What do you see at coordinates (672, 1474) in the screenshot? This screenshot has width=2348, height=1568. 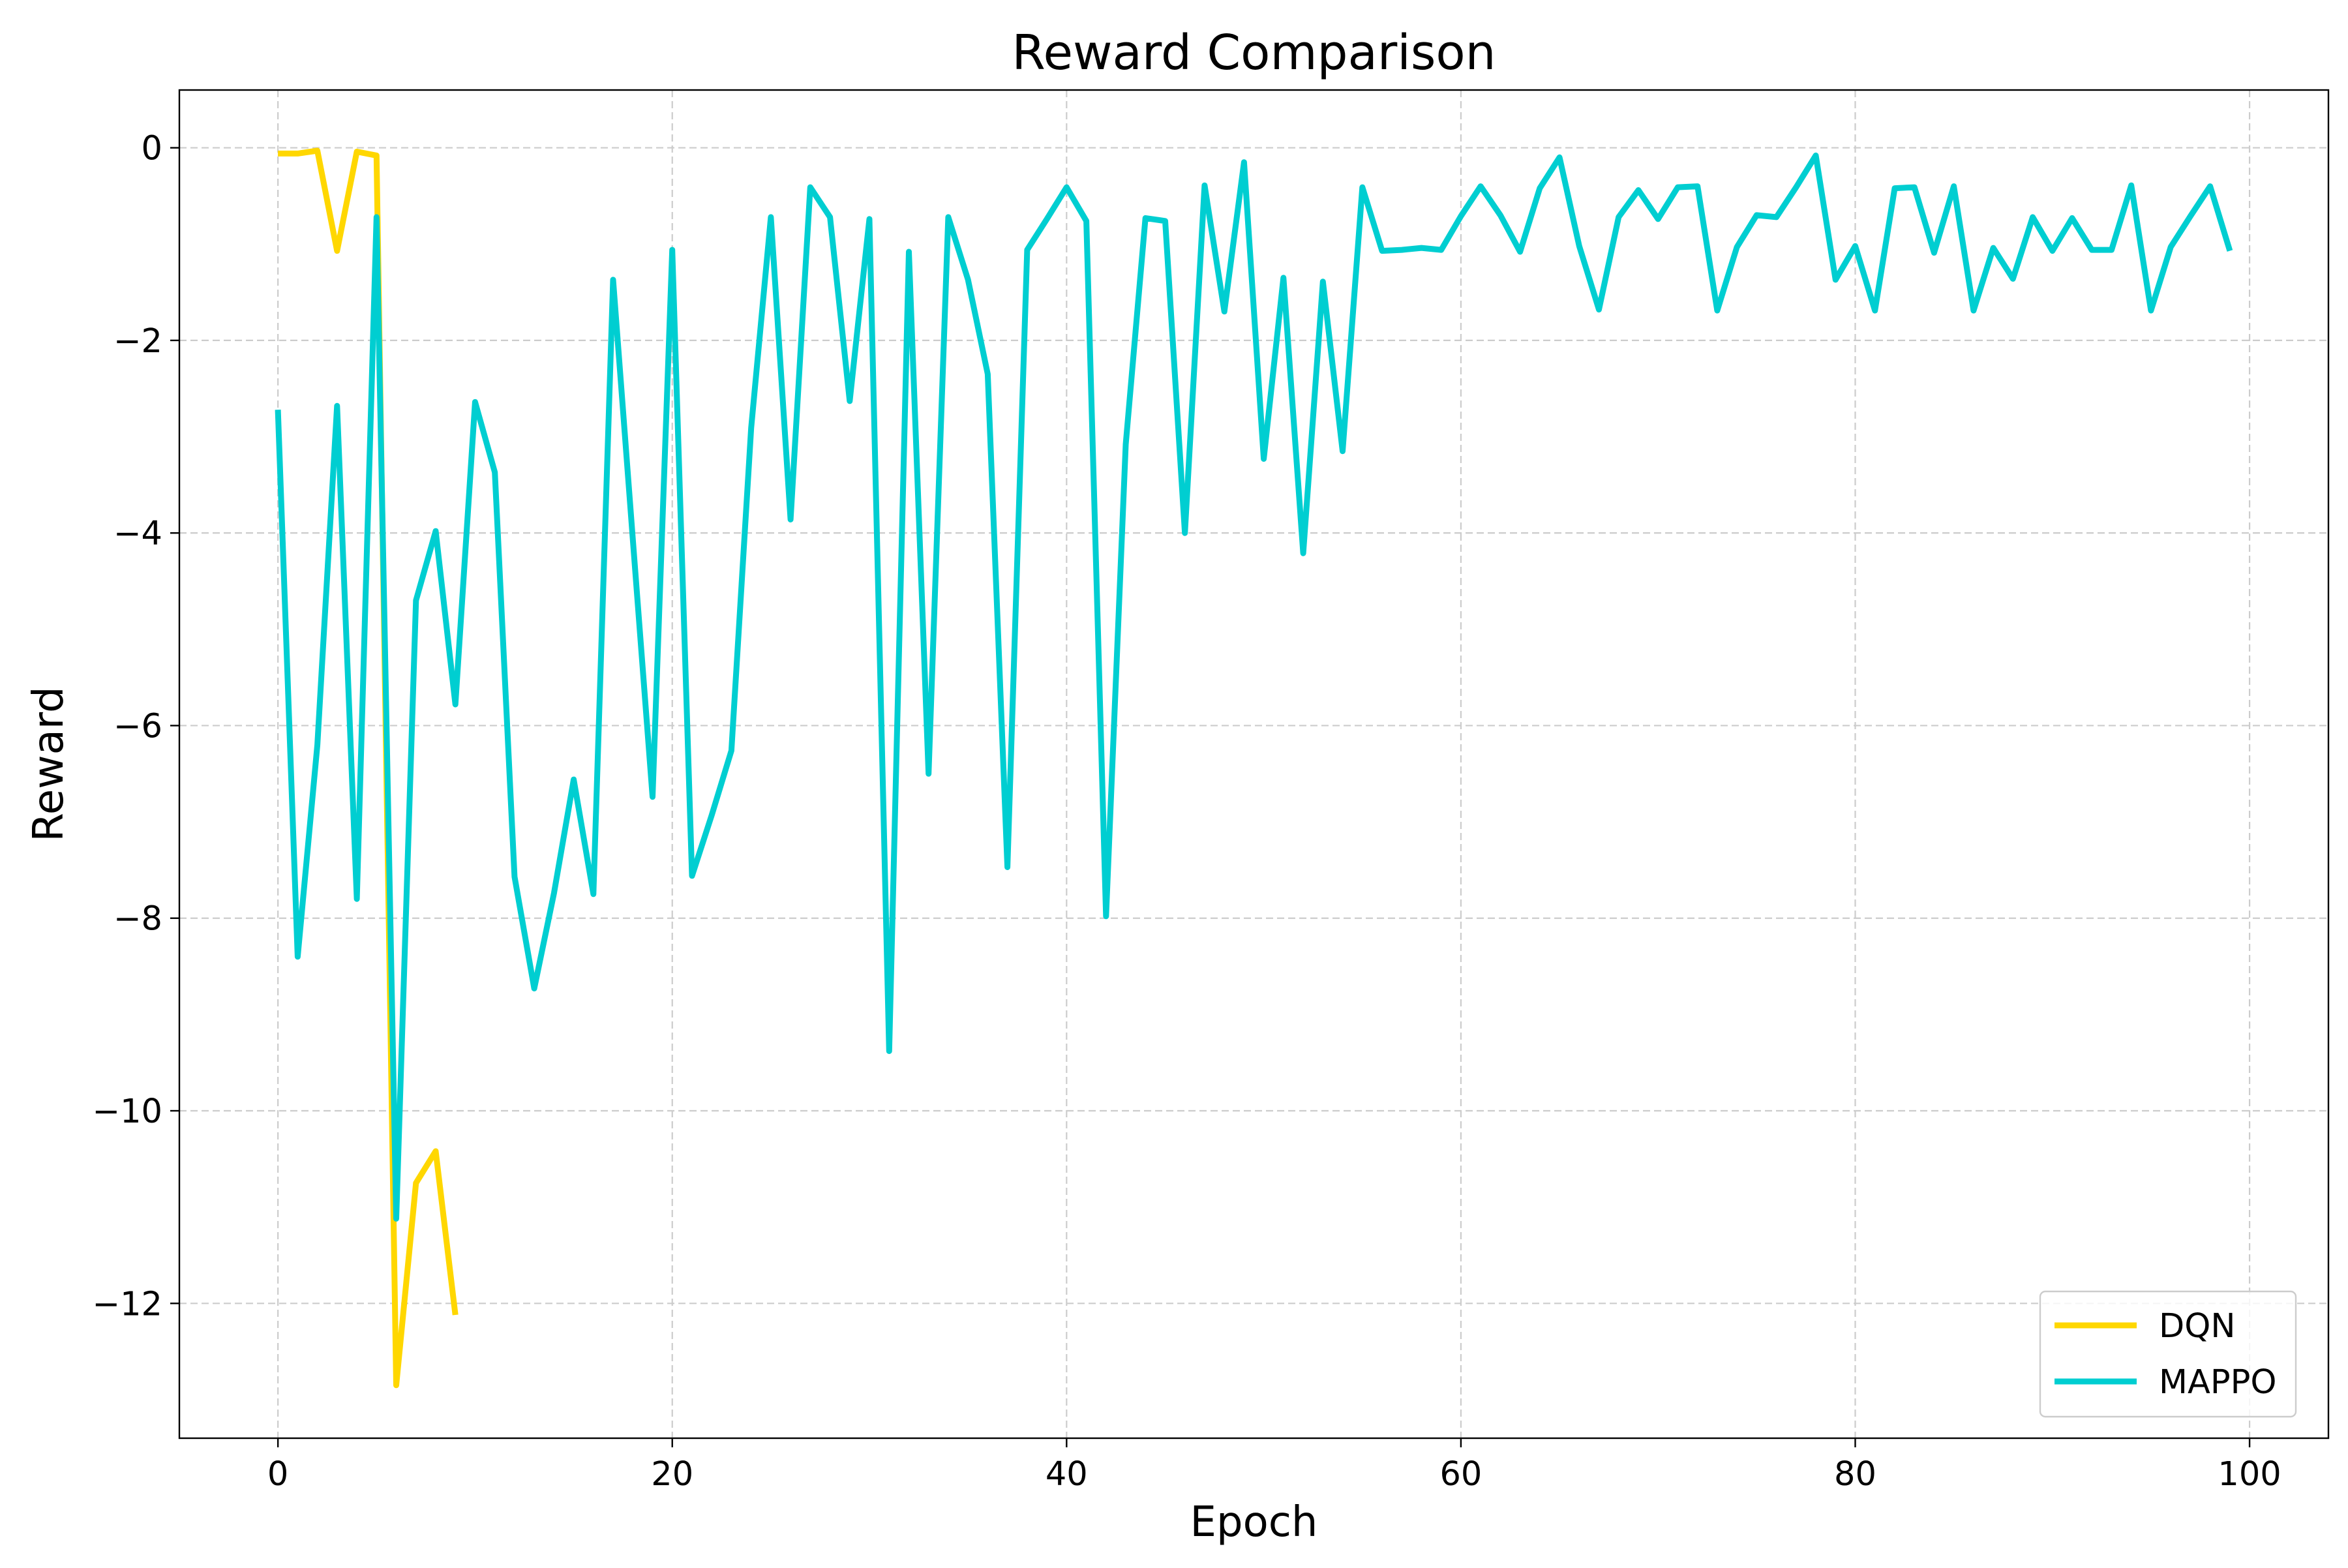 I see `x-tick-label: 20` at bounding box center [672, 1474].